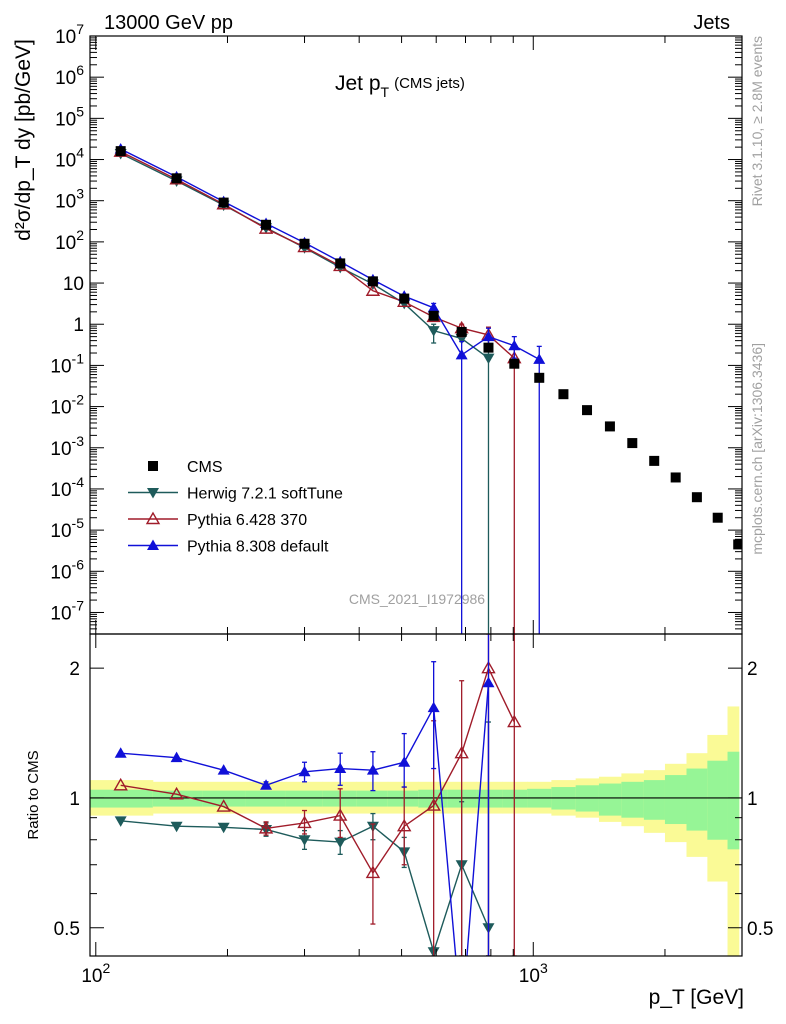 This screenshot has height=1024, width=786. Describe the element at coordinates (69, 34) in the screenshot. I see `main-y-tick-label: 10⁷` at that location.